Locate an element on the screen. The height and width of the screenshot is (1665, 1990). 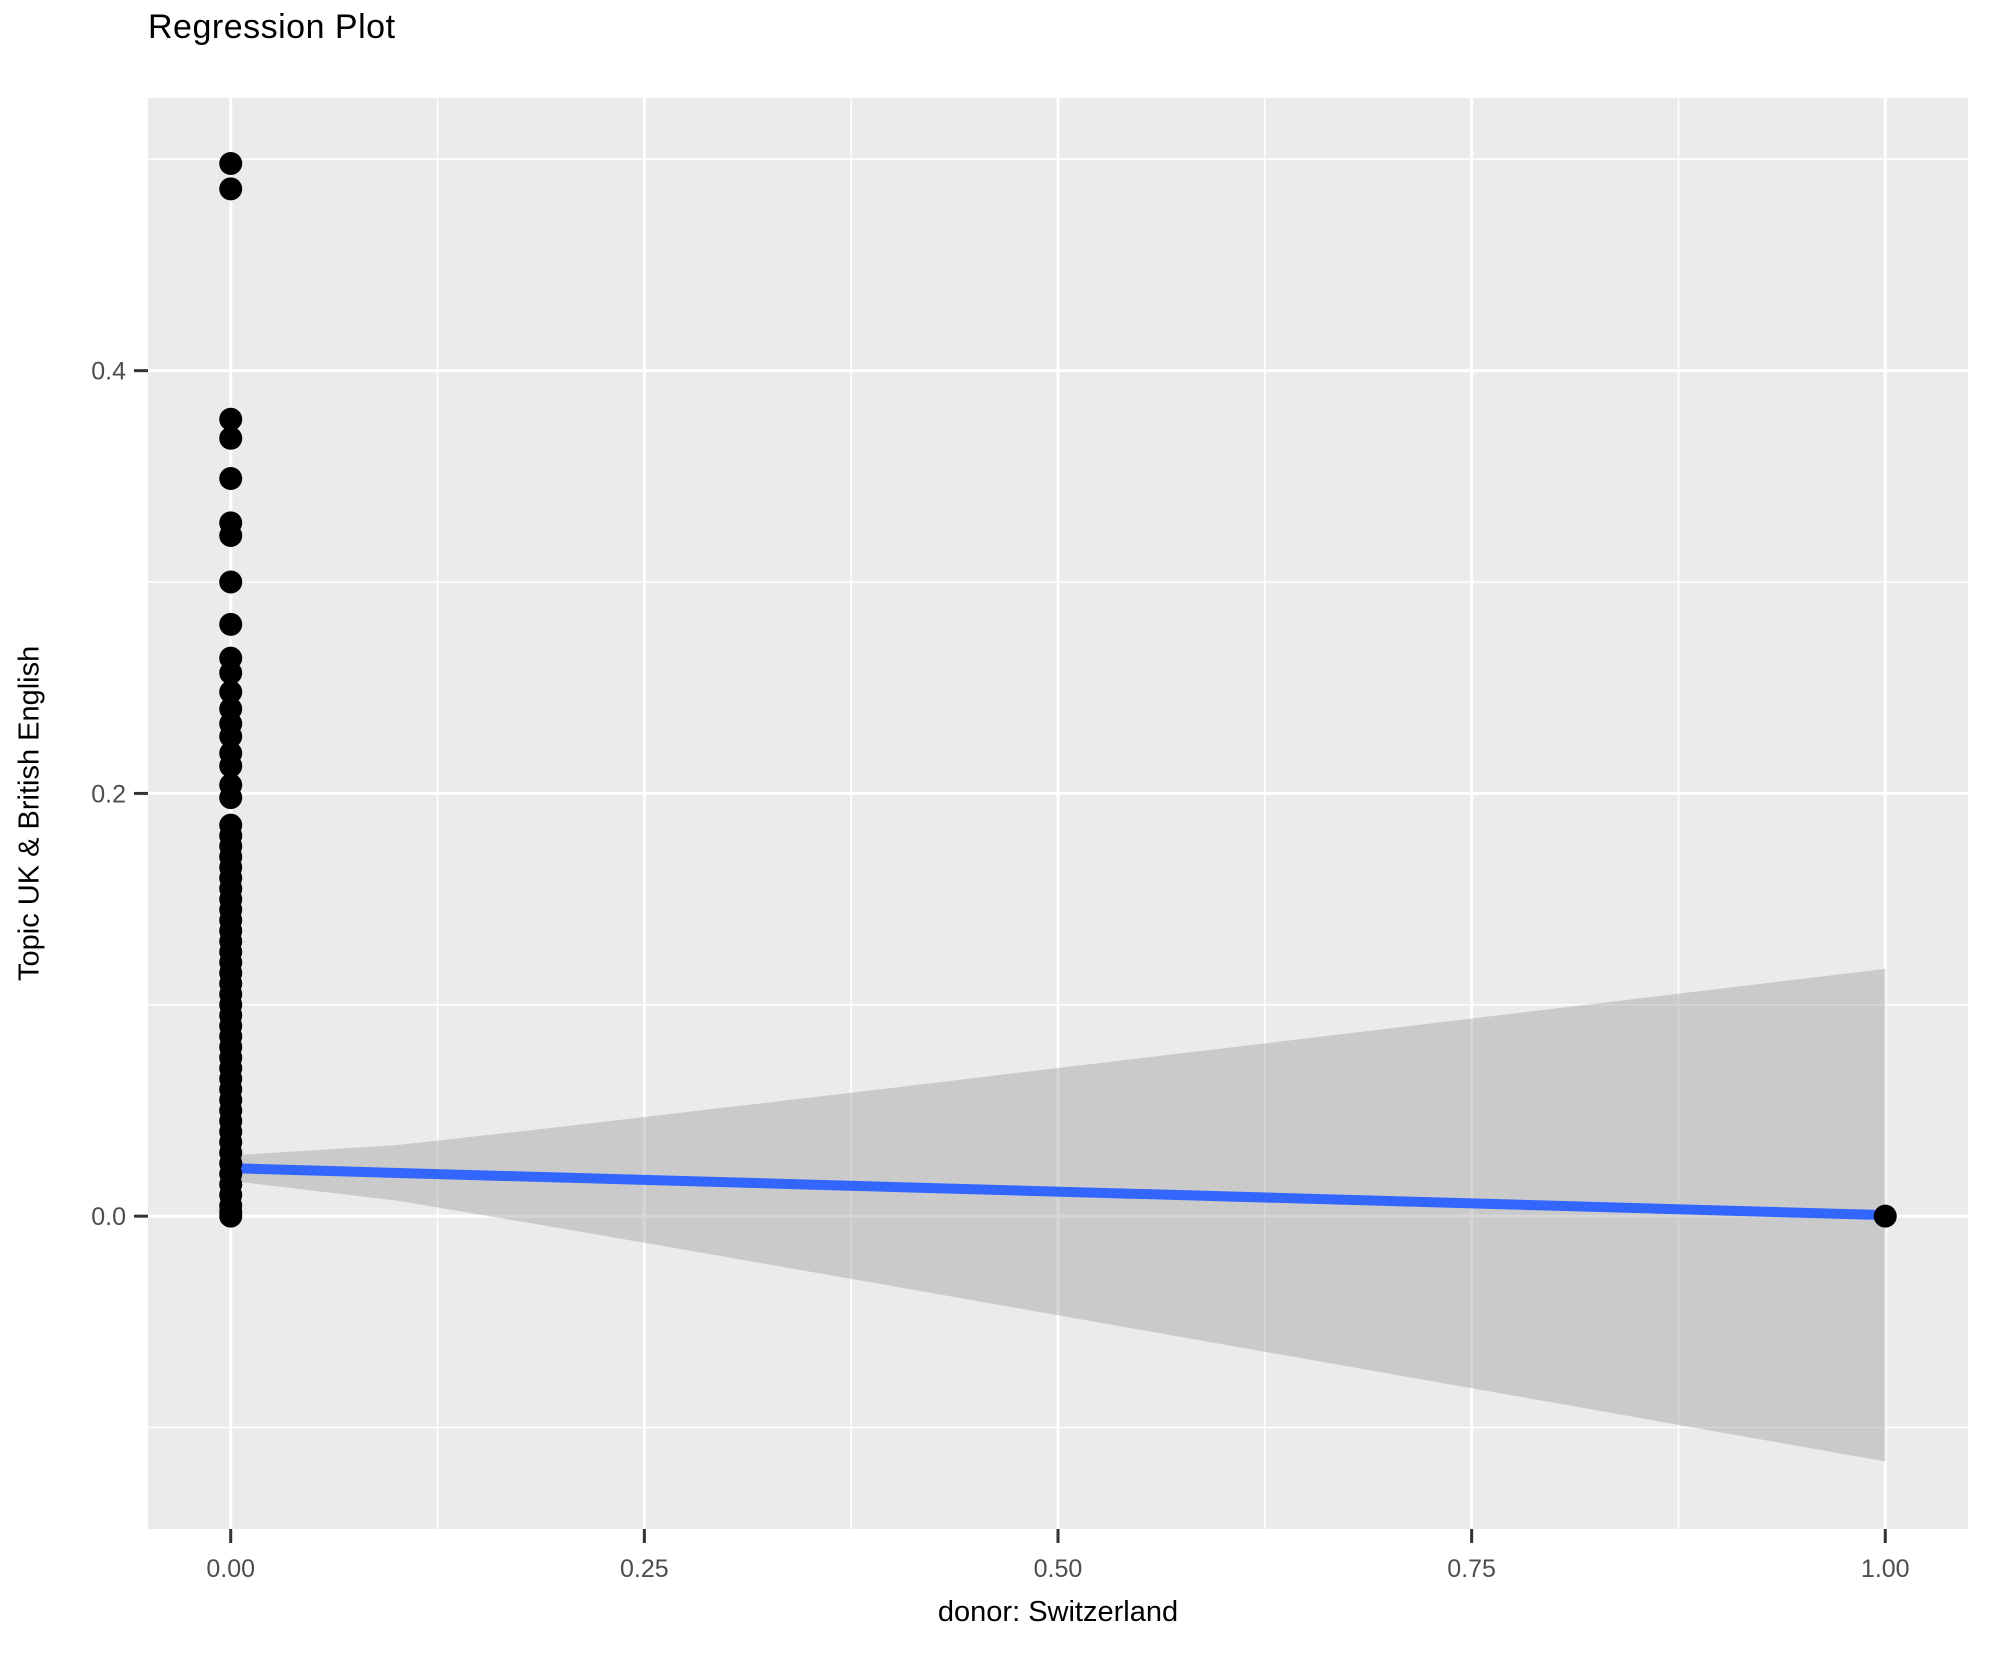
x-axis-tick-label: 1.00 is located at coordinates (1885, 1569).